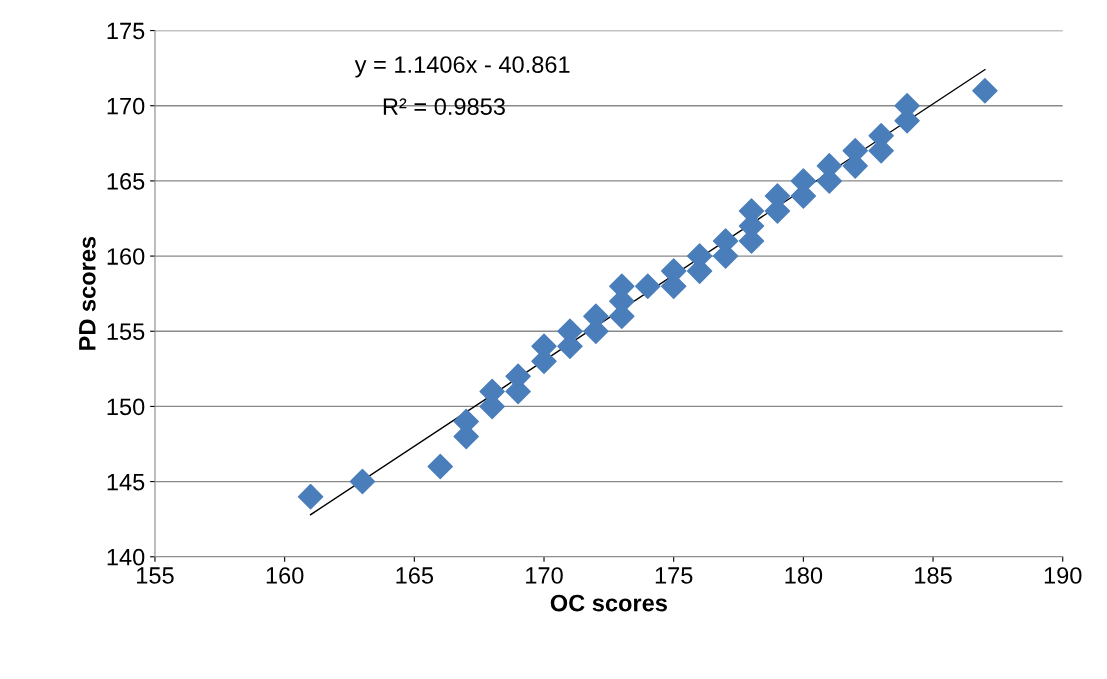  I want to click on annotation: y = 1.1406x - 40.861, so click(462, 67).